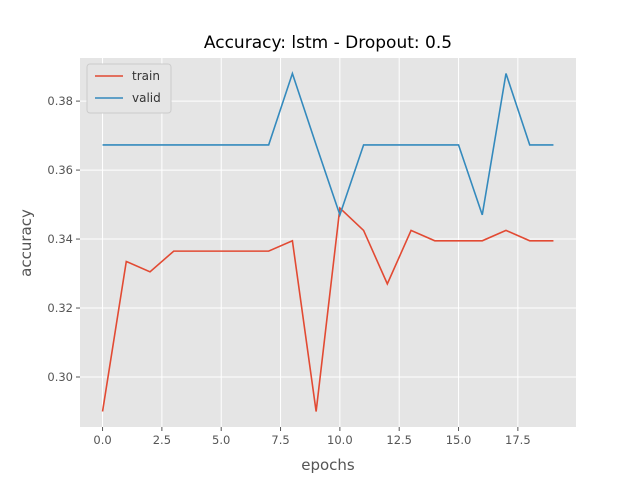  I want to click on x-tick-label: 7.5, so click(280, 440).